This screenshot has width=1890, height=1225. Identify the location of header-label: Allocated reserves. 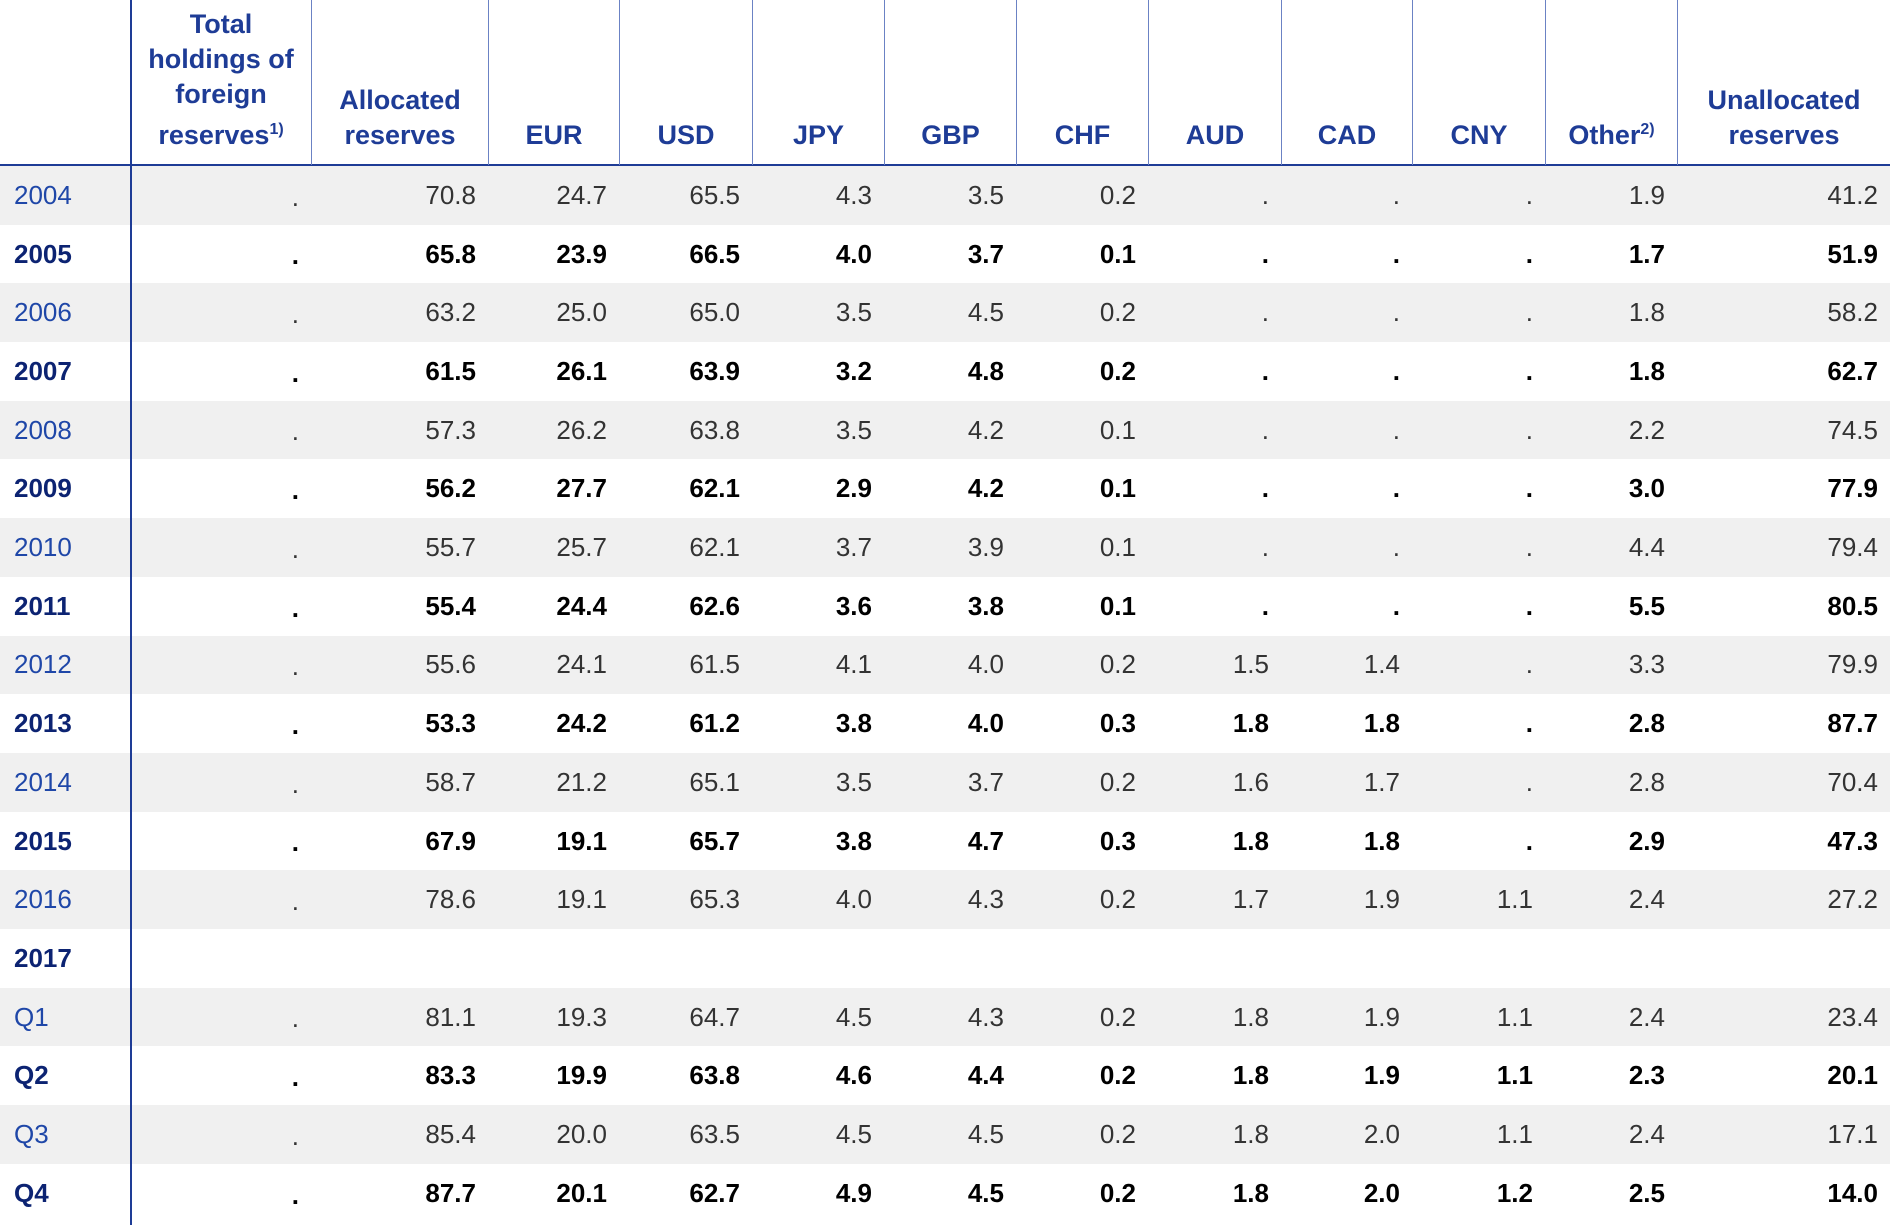
(400, 117).